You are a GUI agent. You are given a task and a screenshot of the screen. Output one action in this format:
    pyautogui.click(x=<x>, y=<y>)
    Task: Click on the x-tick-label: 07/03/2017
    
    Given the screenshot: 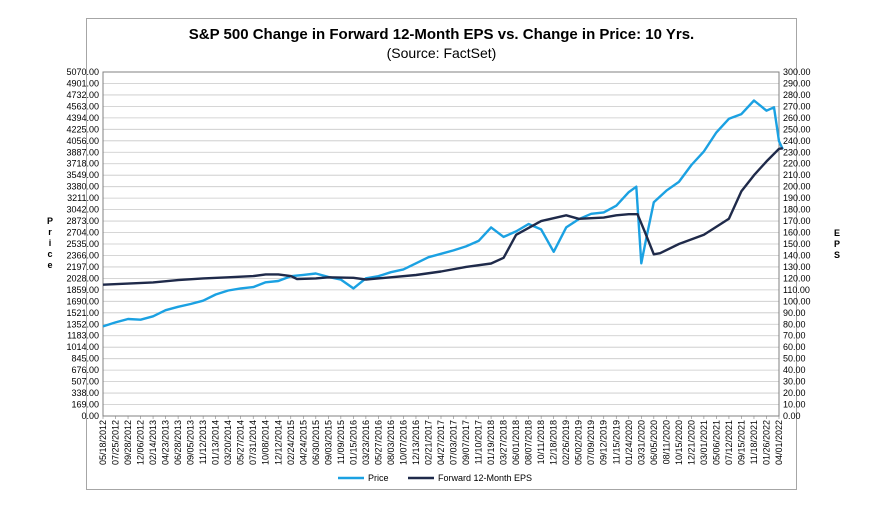 What is the action you would take?
    pyautogui.click(x=454, y=442)
    